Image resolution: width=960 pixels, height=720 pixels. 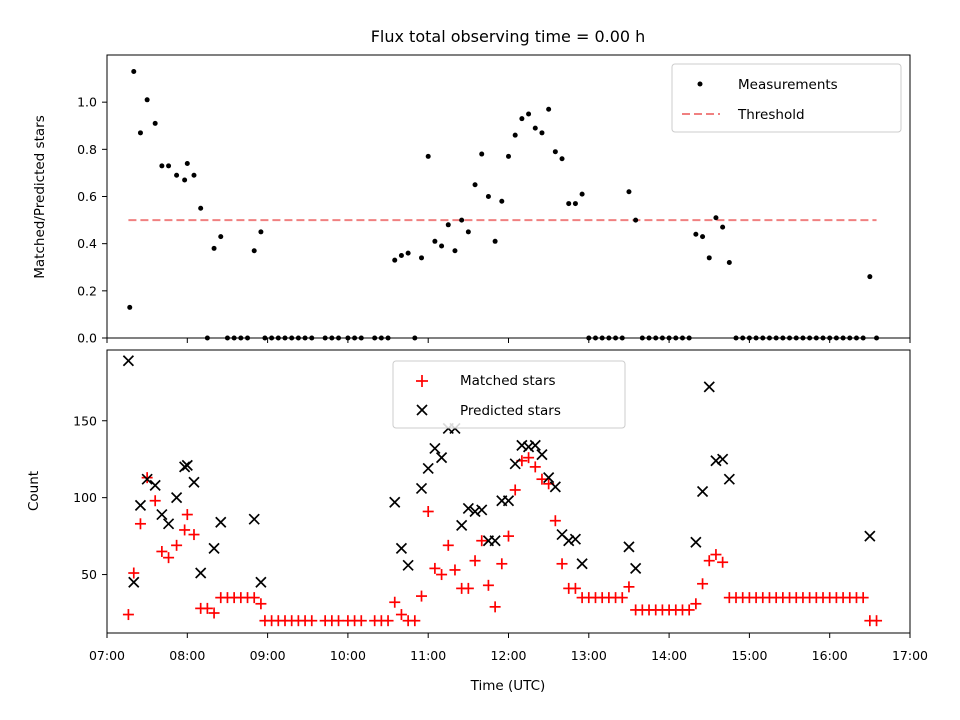 I want to click on legend-predicted-label: Predicted stars, so click(x=510, y=411).